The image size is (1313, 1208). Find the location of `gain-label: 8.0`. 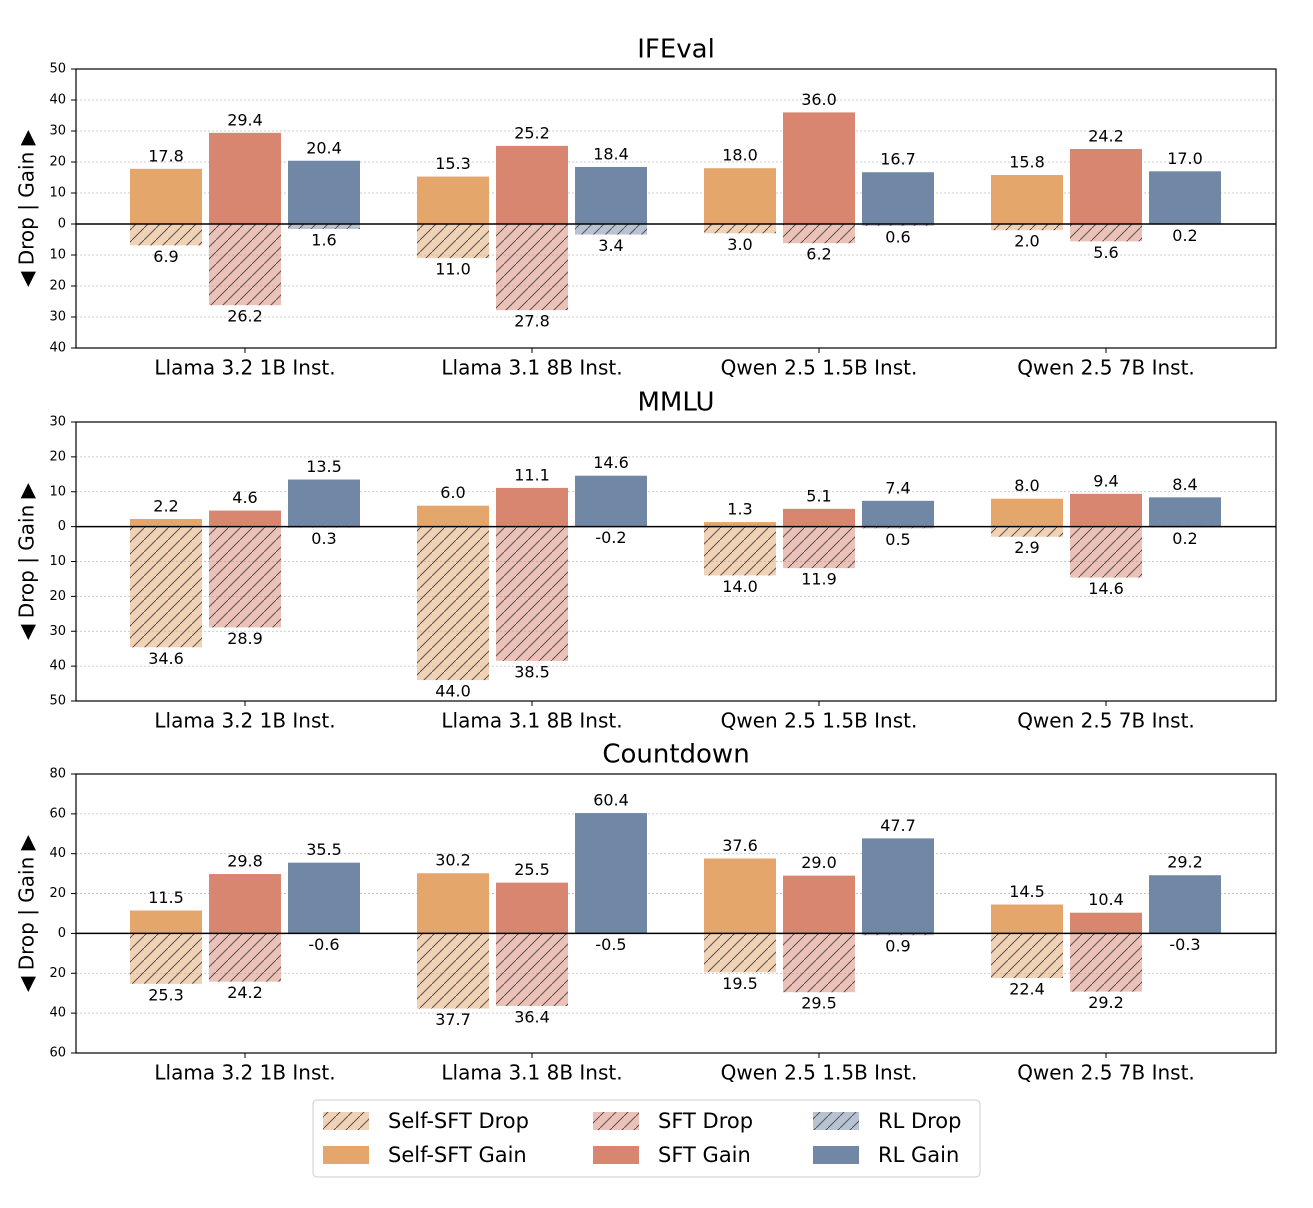

gain-label: 8.0 is located at coordinates (1026, 485).